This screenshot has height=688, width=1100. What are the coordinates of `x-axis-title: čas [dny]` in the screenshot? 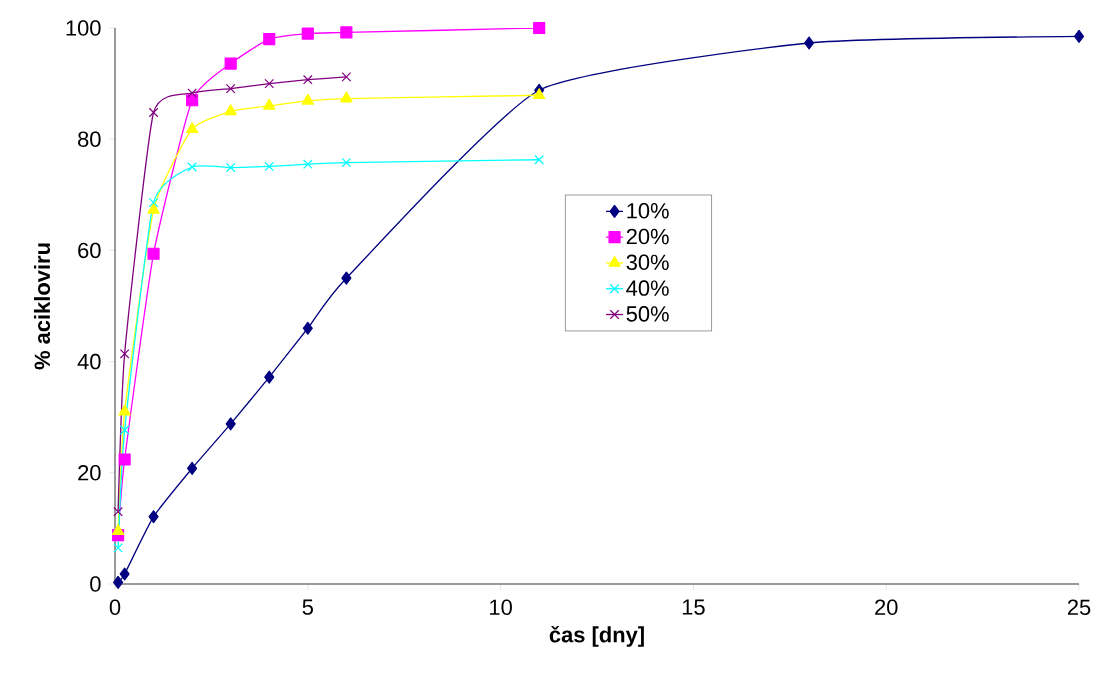 It's located at (596, 636).